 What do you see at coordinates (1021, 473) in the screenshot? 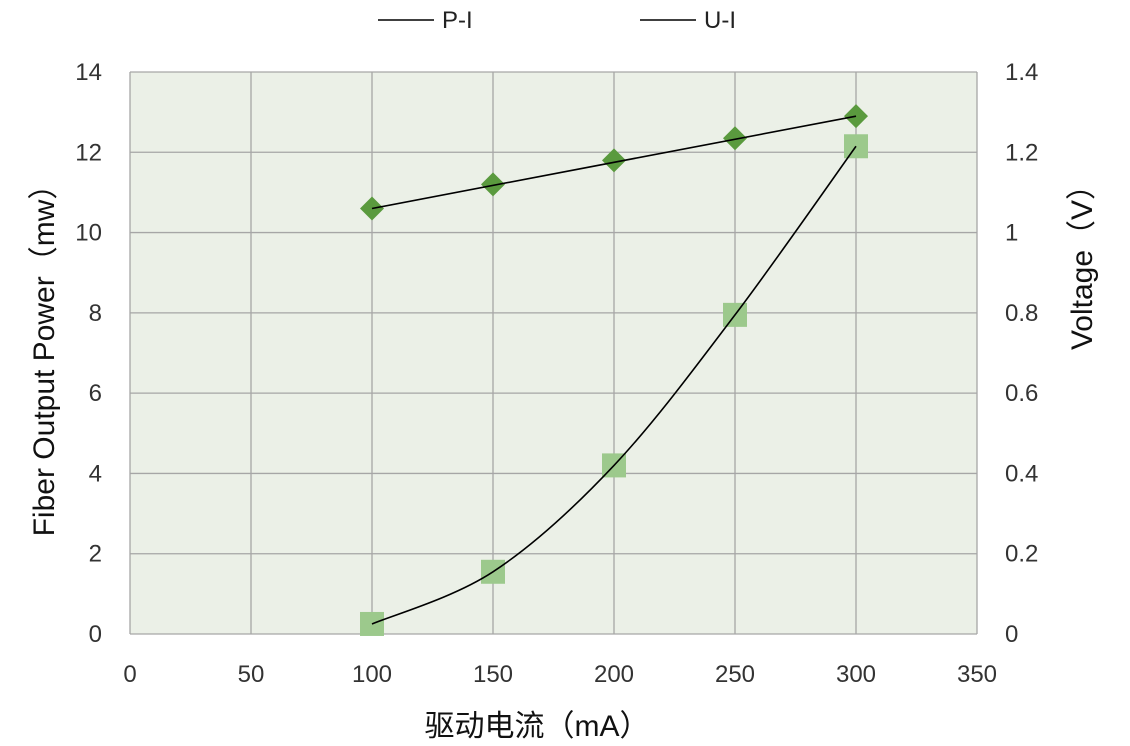
I see `y2-tick-label: 0.4` at bounding box center [1021, 473].